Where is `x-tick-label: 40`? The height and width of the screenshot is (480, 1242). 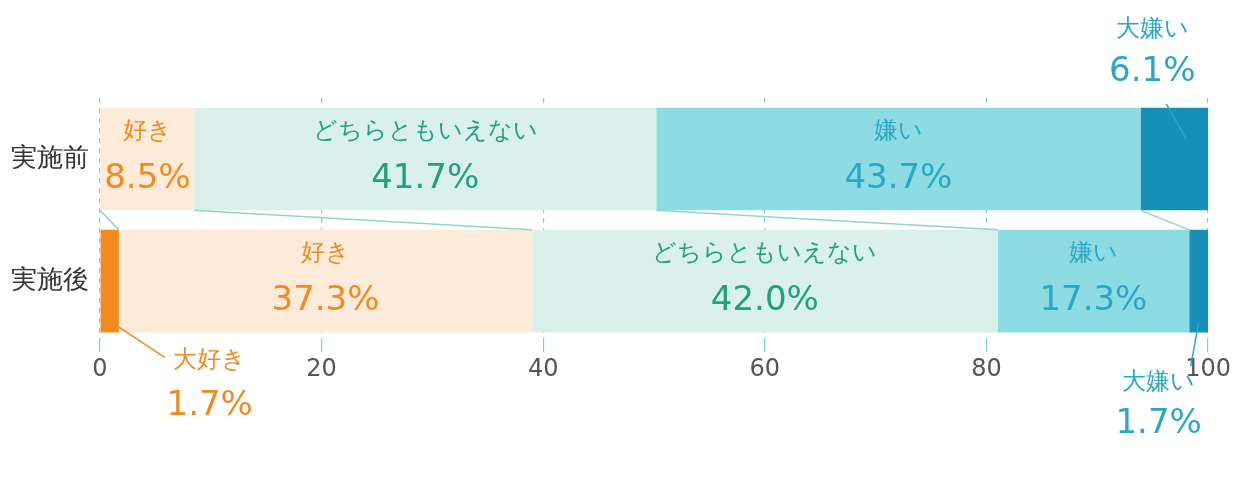
x-tick-label: 40 is located at coordinates (543, 367).